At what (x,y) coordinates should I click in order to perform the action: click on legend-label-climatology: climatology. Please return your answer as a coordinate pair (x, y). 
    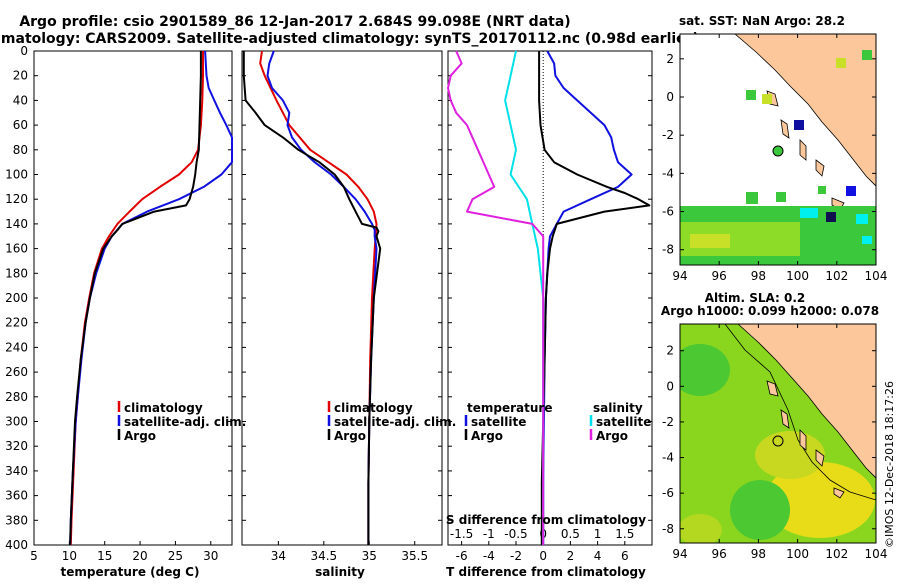
    Looking at the image, I should click on (373, 408).